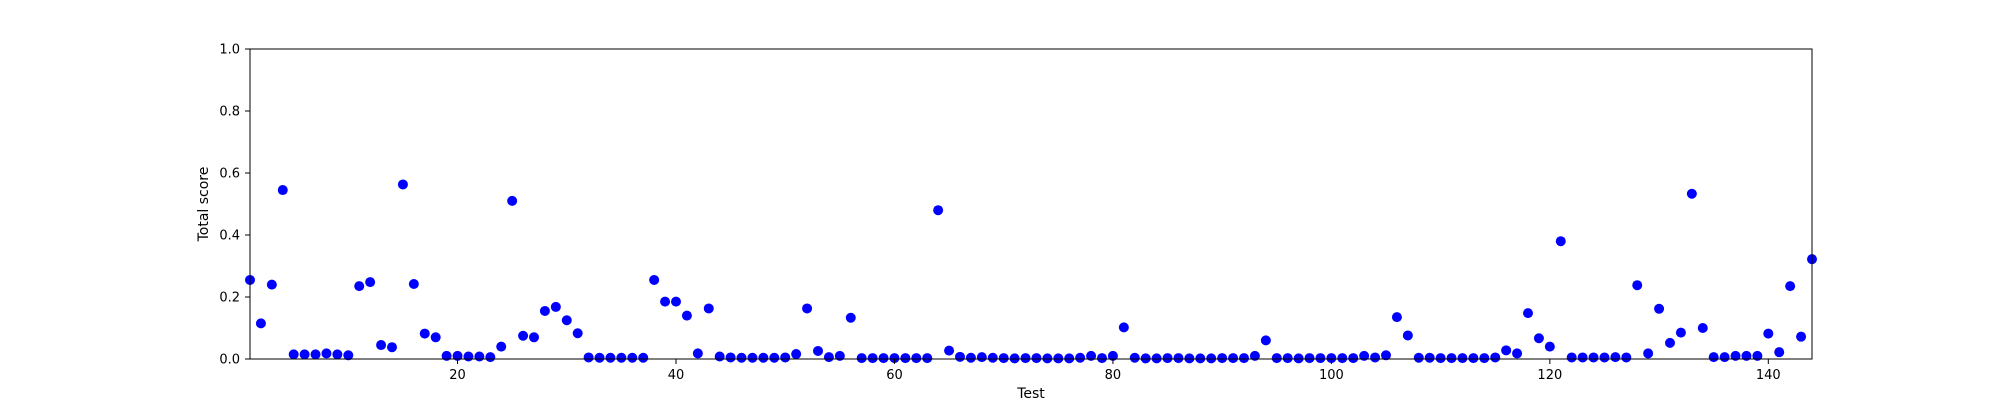 This screenshot has height=400, width=2000. What do you see at coordinates (676, 375) in the screenshot?
I see `x-tick-label: 40` at bounding box center [676, 375].